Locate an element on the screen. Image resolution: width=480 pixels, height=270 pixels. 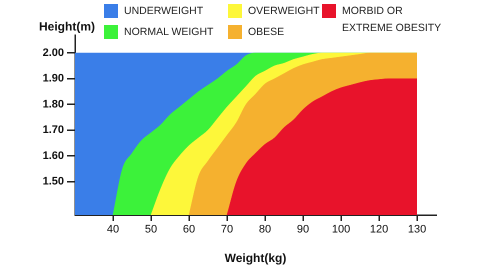
x-tick-label: 100 is located at coordinates (341, 230).